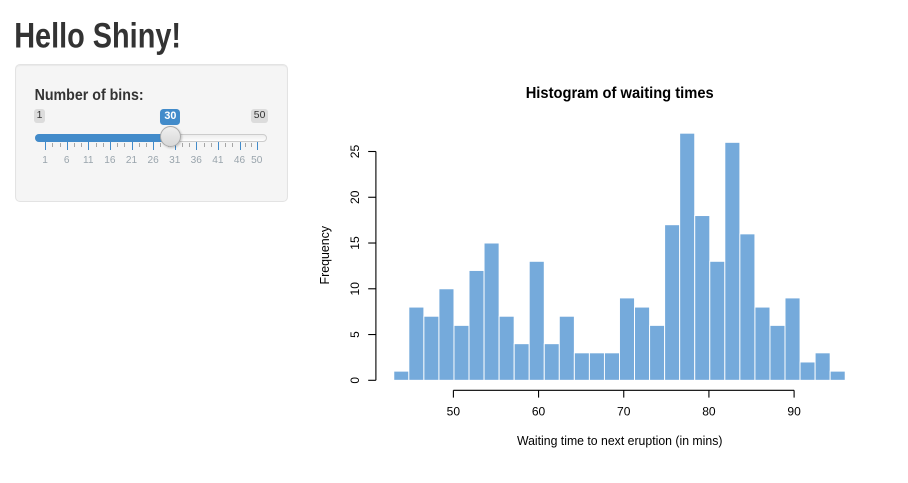  Describe the element at coordinates (355, 243) in the screenshot. I see `svg-text: 15` at that location.